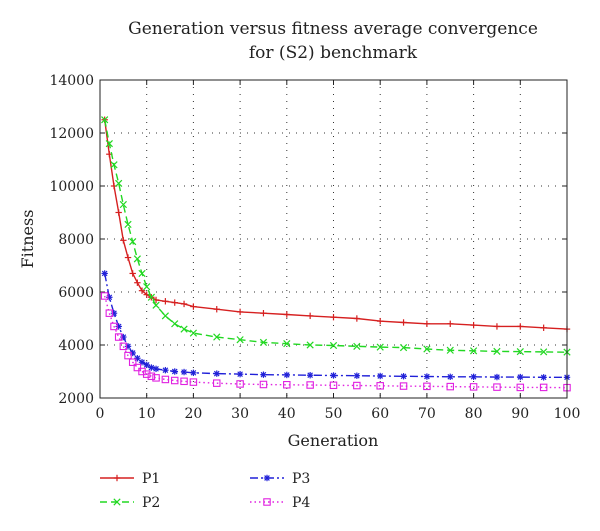 The width and height of the screenshot is (600, 531). I want to click on x-tick-label: 60, so click(380, 414).